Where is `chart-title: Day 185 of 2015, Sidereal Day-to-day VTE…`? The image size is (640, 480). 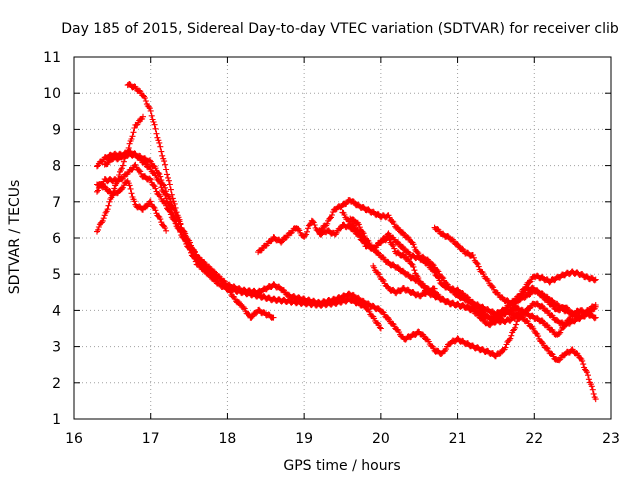
chart-title: Day 185 of 2015, Sidereal Day-to-day VTE… is located at coordinates (340, 29).